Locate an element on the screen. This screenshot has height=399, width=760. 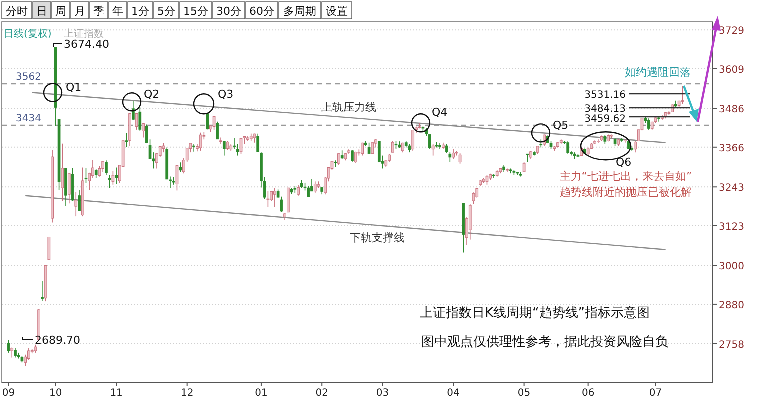
series-label: 下轨支撑线 is located at coordinates (378, 238).